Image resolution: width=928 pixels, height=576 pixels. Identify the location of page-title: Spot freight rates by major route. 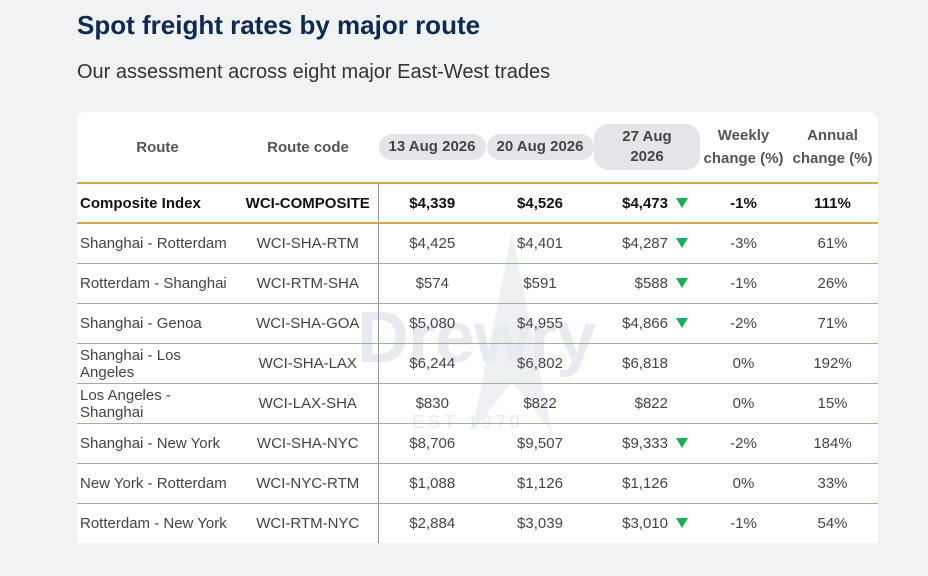
(279, 25).